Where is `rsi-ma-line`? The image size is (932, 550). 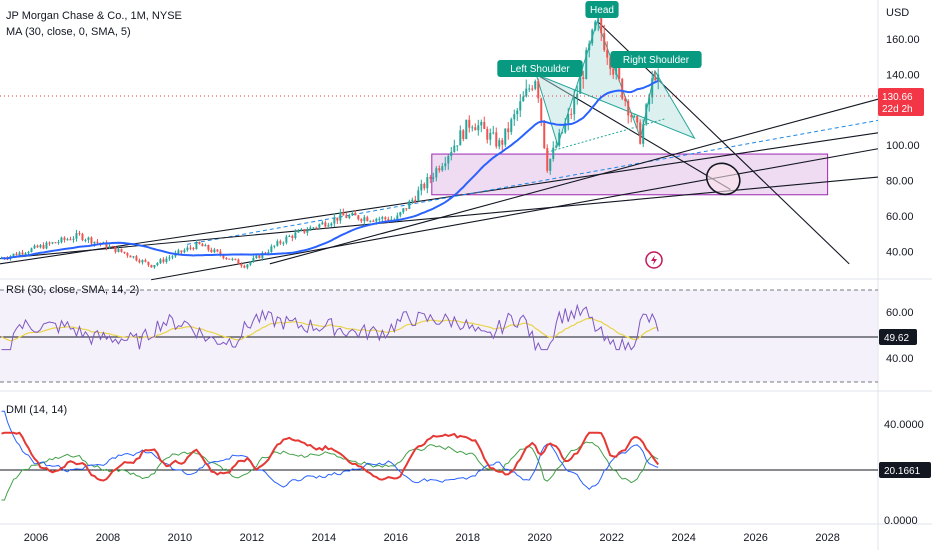
rsi-ma-line is located at coordinates (330, 329).